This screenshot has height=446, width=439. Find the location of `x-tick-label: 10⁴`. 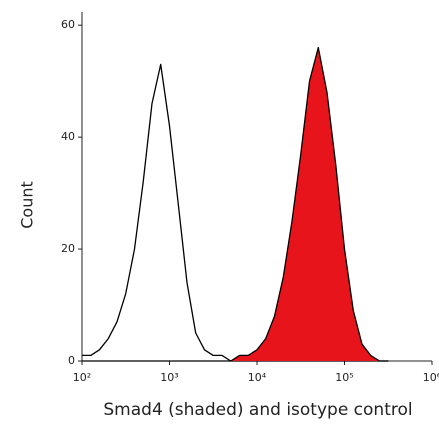

x-tick-label: 10⁴ is located at coordinates (257, 377).